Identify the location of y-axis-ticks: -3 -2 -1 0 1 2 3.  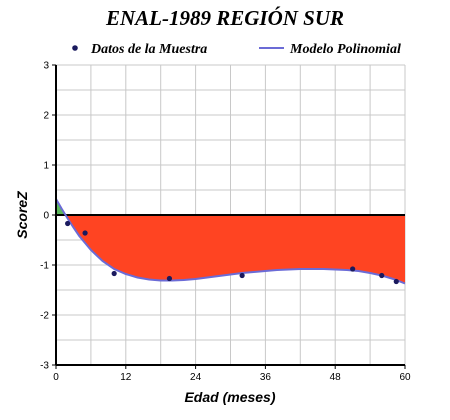
(48, 216).